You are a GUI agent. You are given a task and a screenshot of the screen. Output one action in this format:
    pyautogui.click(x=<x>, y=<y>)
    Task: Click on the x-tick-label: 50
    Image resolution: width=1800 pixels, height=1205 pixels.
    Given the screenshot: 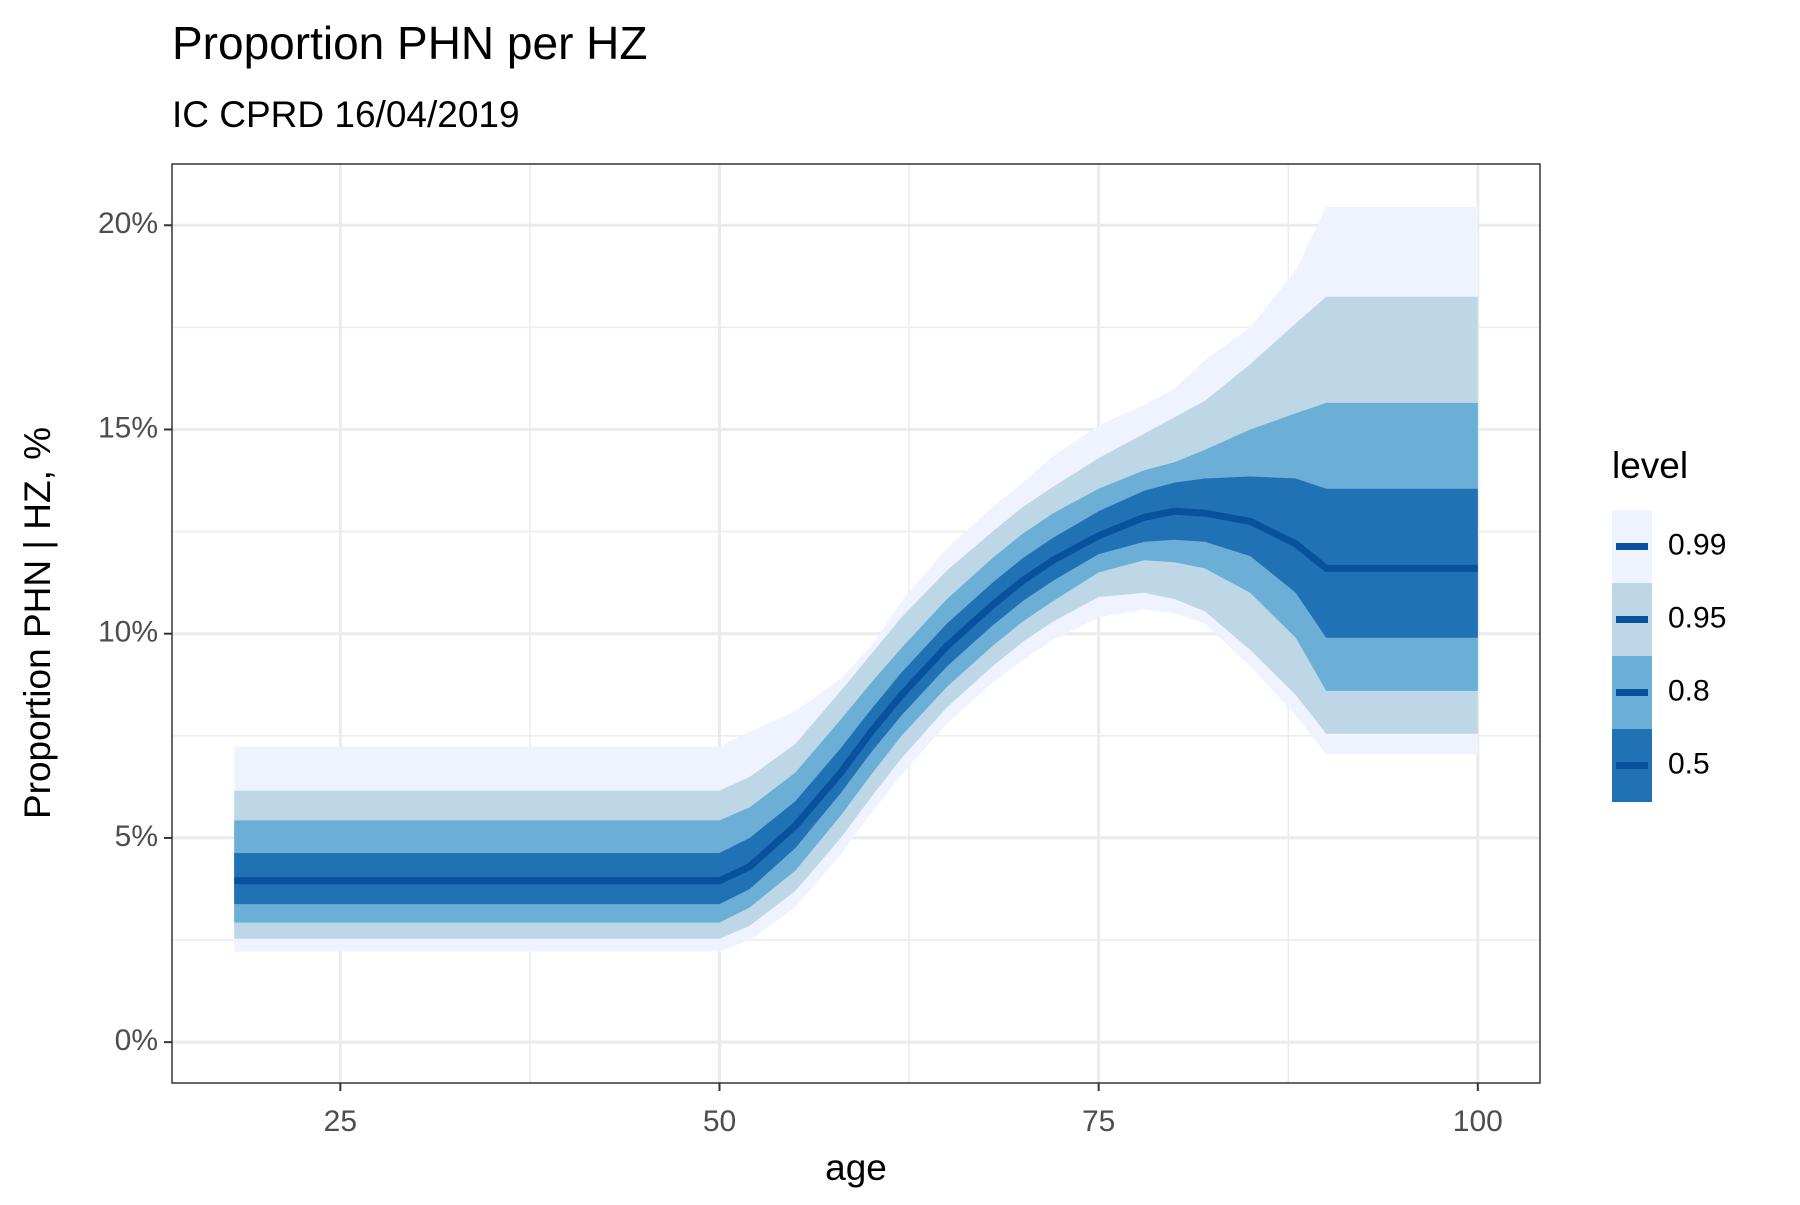 What is the action you would take?
    pyautogui.click(x=719, y=1121)
    